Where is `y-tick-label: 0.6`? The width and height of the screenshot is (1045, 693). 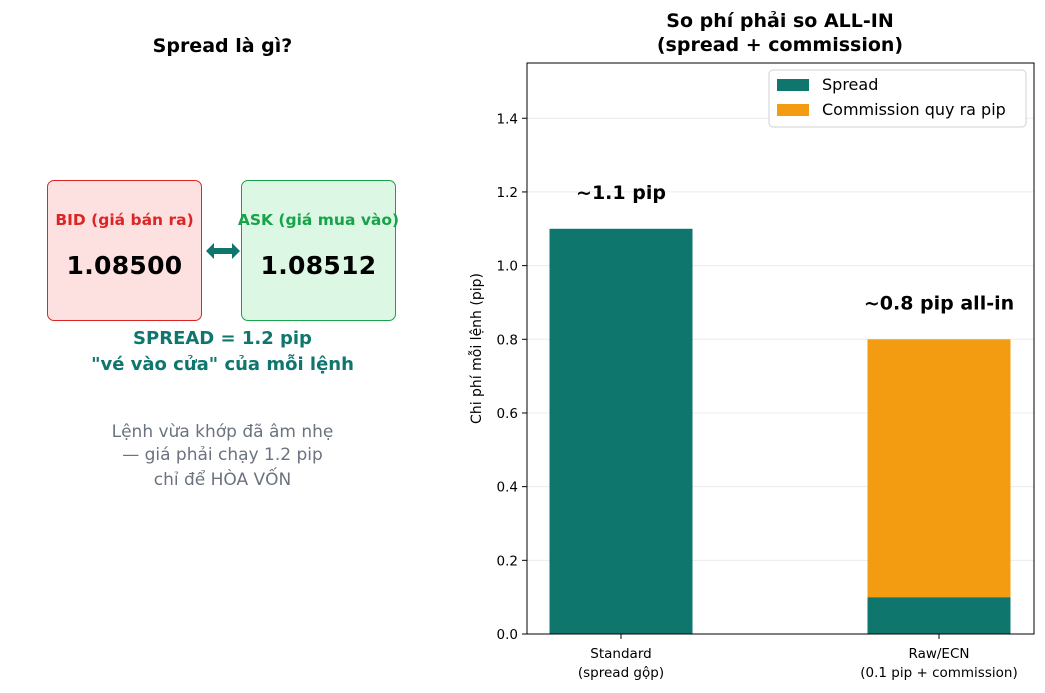
y-tick-label: 0.6 is located at coordinates (507, 414).